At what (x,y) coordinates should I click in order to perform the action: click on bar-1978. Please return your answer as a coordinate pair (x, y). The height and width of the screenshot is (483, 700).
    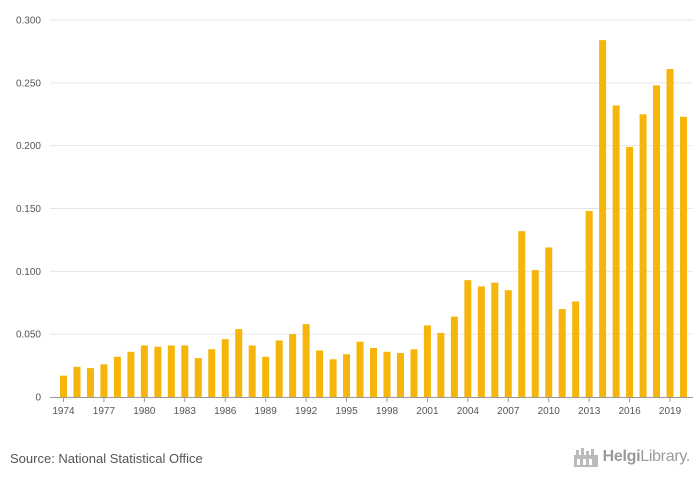
    Looking at the image, I should click on (117, 376).